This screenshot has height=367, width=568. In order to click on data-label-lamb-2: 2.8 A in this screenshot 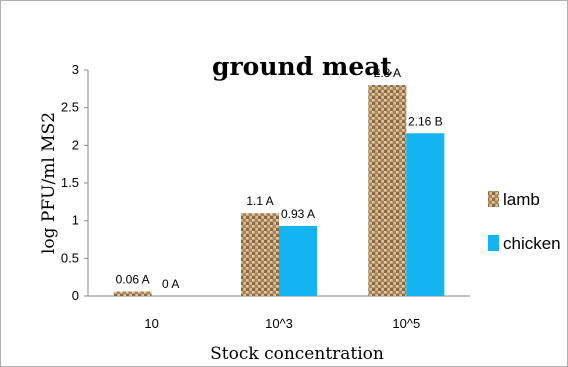, I will do `click(387, 73)`.